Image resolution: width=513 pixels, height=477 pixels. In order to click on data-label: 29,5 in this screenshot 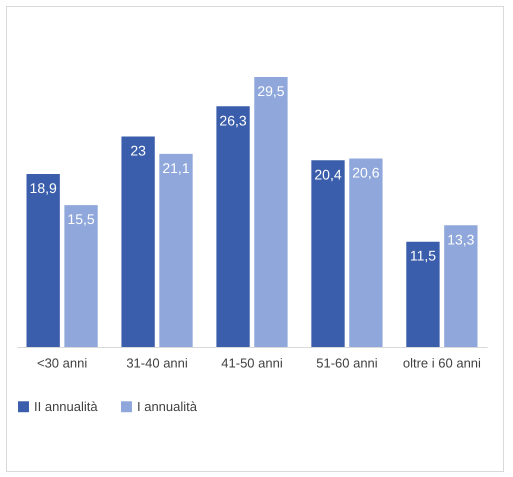, I will do `click(271, 91)`.